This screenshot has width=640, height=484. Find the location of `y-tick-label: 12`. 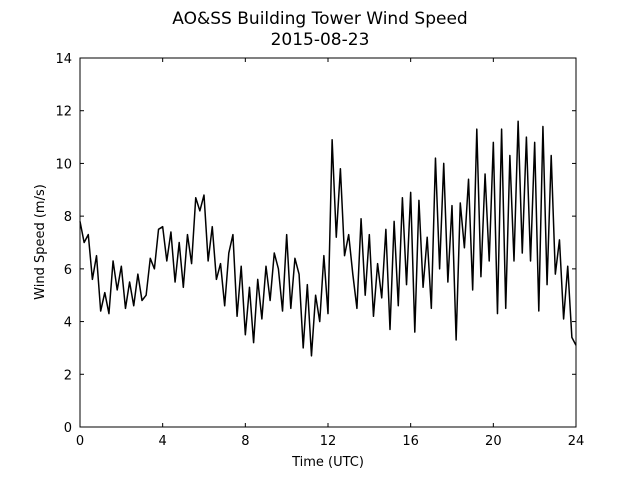

y-tick-label: 12 is located at coordinates (63, 112).